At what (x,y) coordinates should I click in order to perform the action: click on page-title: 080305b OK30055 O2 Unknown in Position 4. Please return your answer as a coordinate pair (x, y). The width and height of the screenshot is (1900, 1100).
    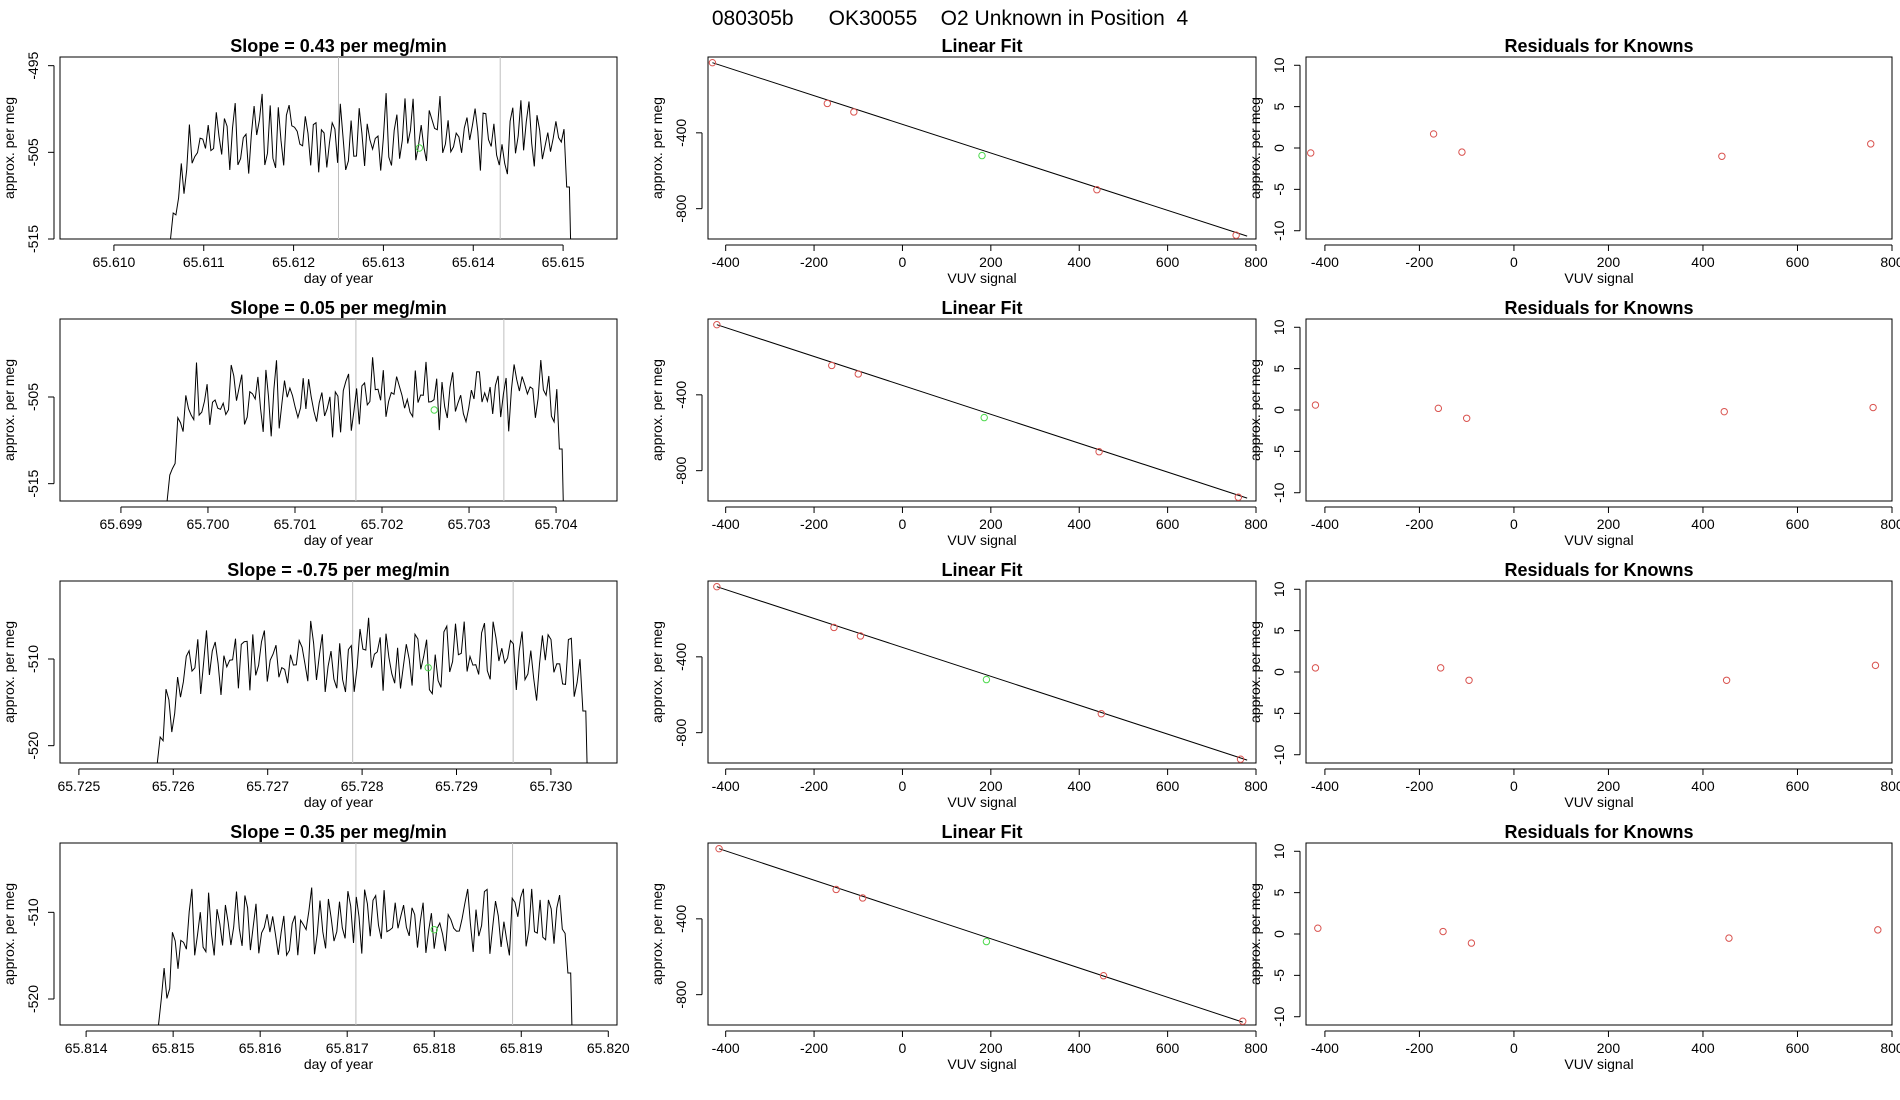
    Looking at the image, I should click on (950, 18).